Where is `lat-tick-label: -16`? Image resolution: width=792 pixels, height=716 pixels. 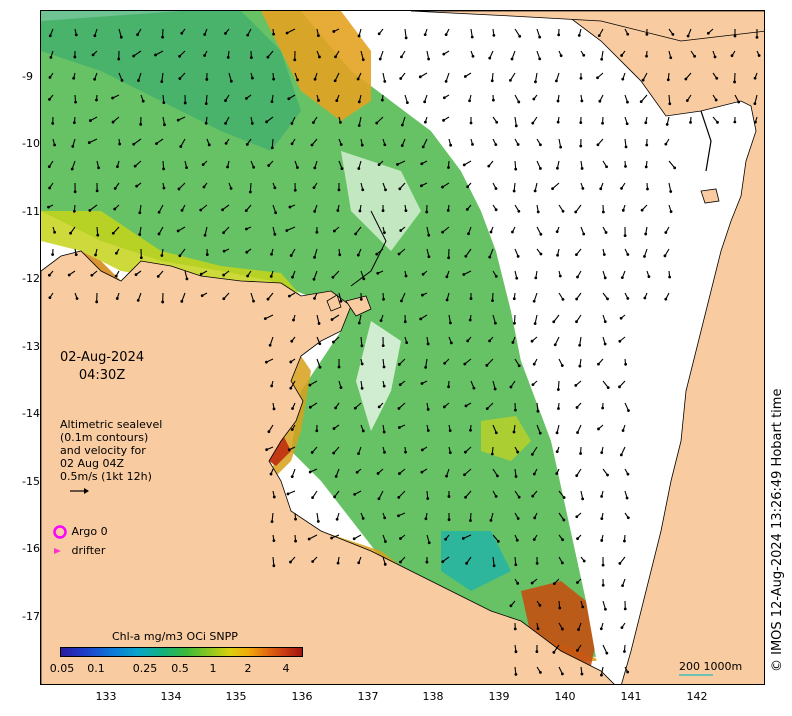
lat-tick-label: -16 is located at coordinates (31, 548).